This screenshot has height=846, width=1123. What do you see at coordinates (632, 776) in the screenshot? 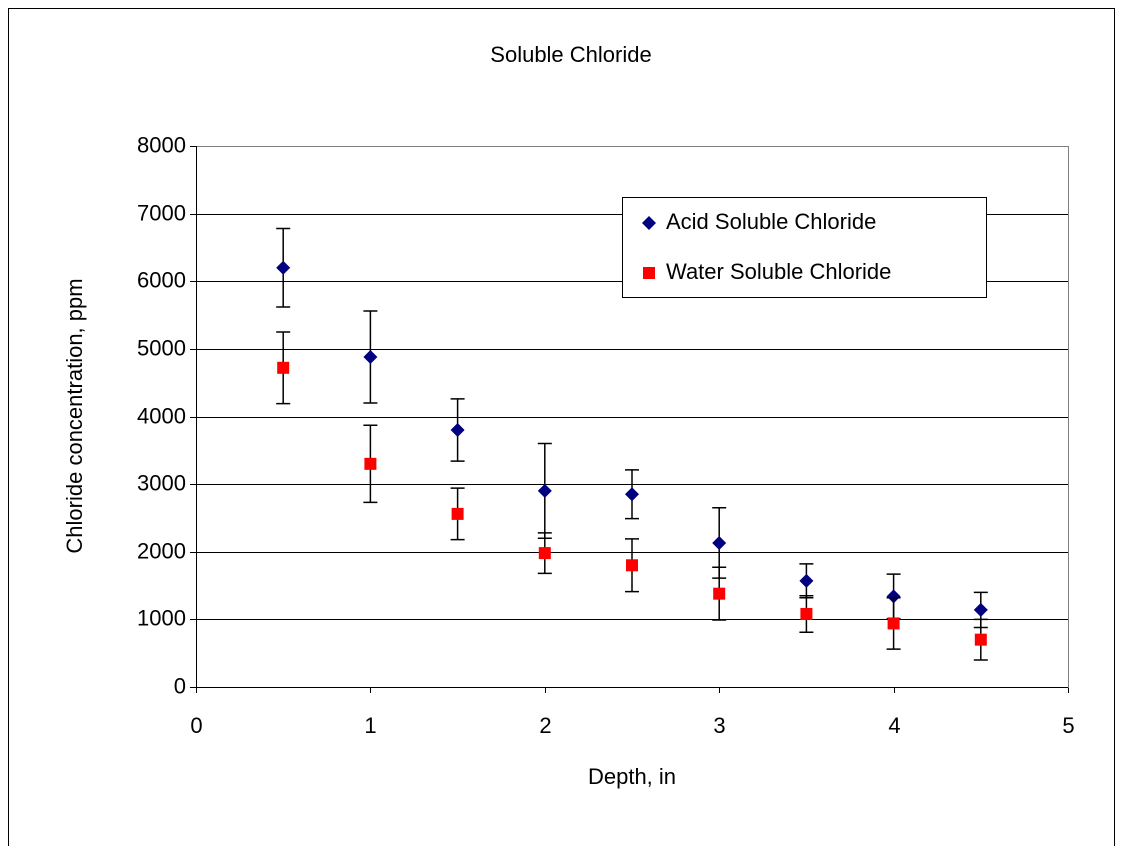
I see `x-axis-label: Depth, in` at bounding box center [632, 776].